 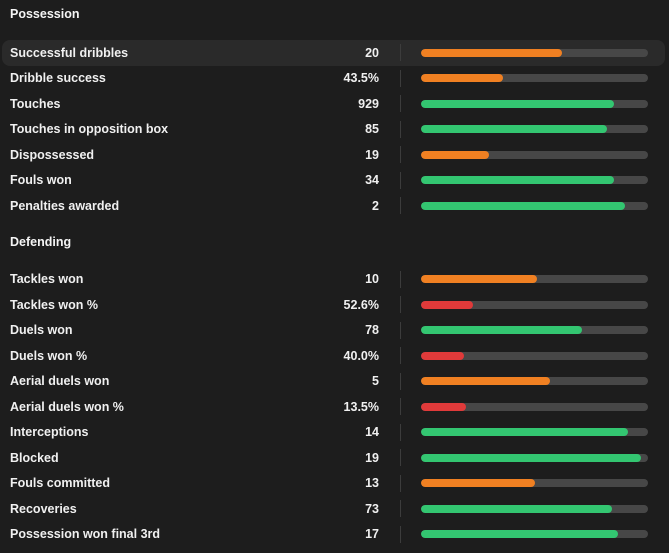 I want to click on stat-label: Touches, so click(x=35, y=103).